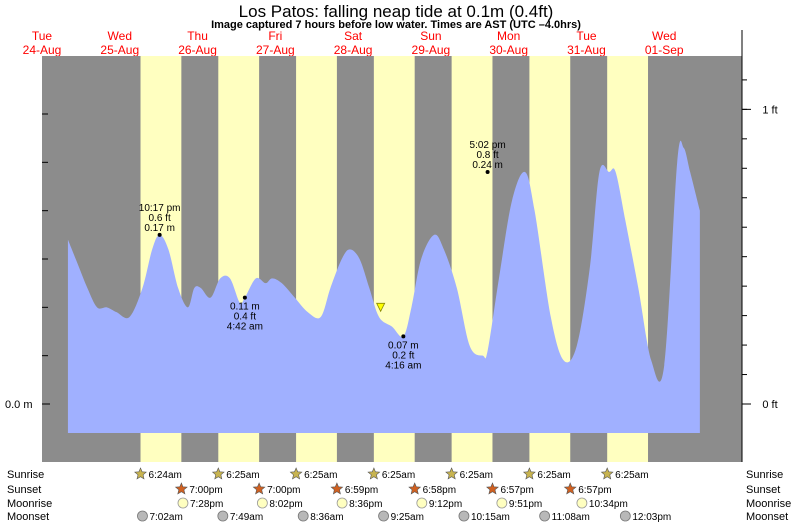 The image size is (793, 524). I want to click on moonrise-time: 7:28pm, so click(206, 504).